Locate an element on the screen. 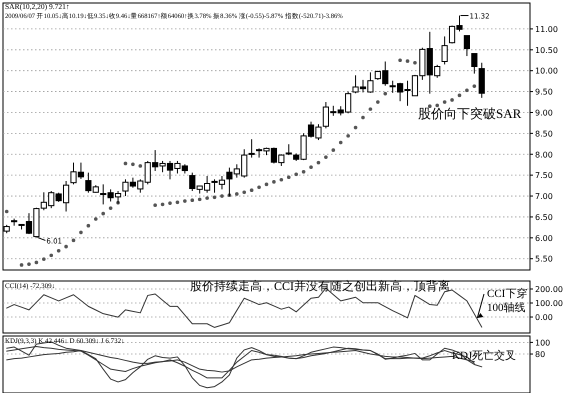 The image size is (570, 393). annotation: 股价向下突破SAR is located at coordinates (470, 113).